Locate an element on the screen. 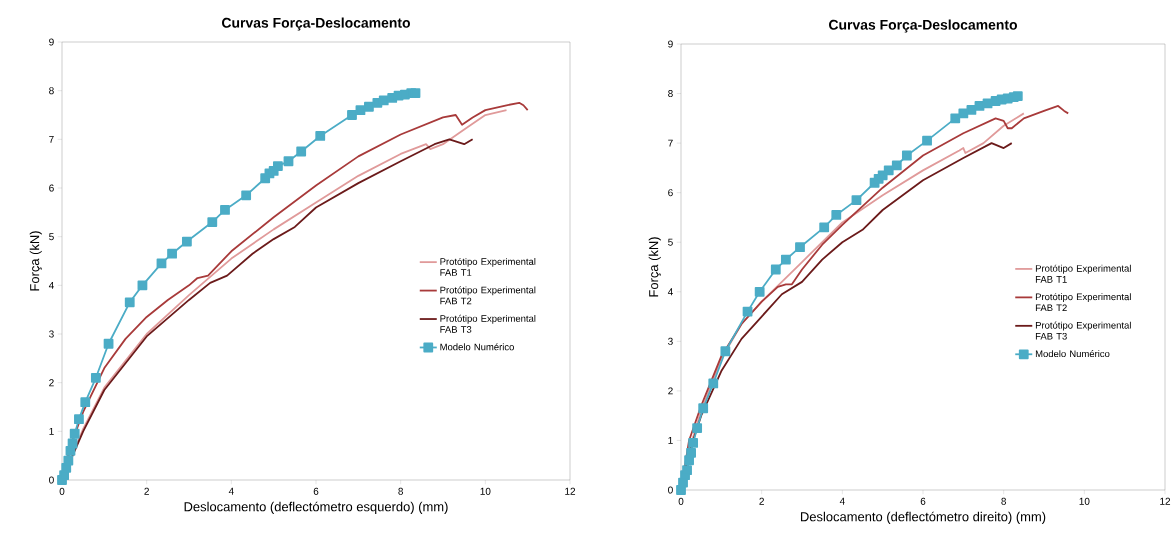  y-tick-label: 0 is located at coordinates (51, 480).